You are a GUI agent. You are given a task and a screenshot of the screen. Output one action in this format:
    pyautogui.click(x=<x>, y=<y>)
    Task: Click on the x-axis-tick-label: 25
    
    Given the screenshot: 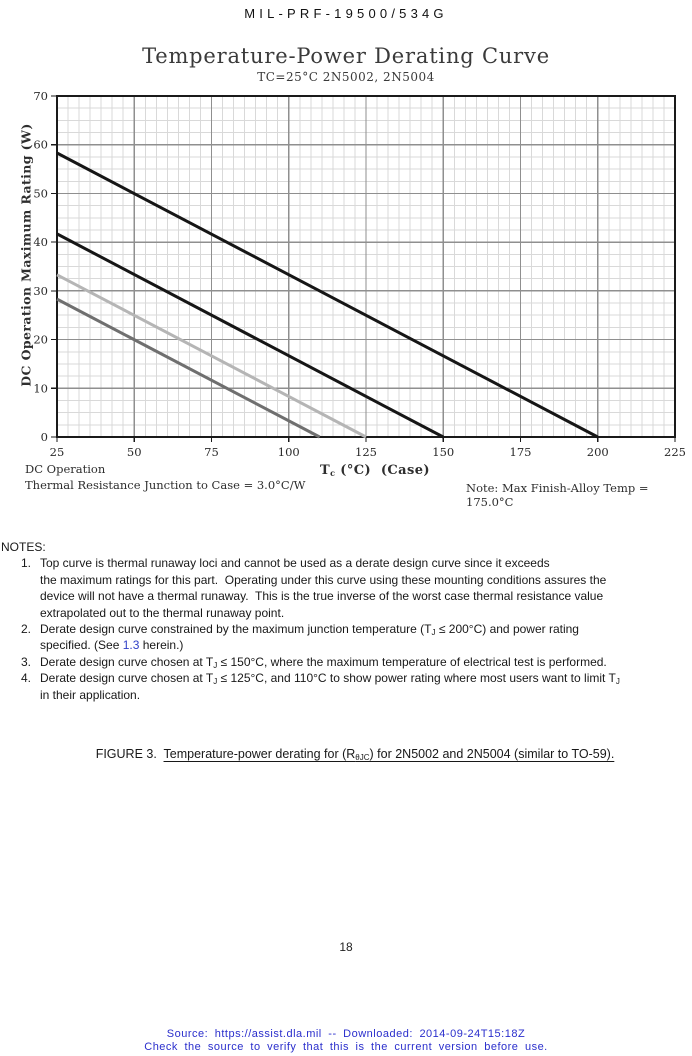 What is the action you would take?
    pyautogui.click(x=57, y=452)
    